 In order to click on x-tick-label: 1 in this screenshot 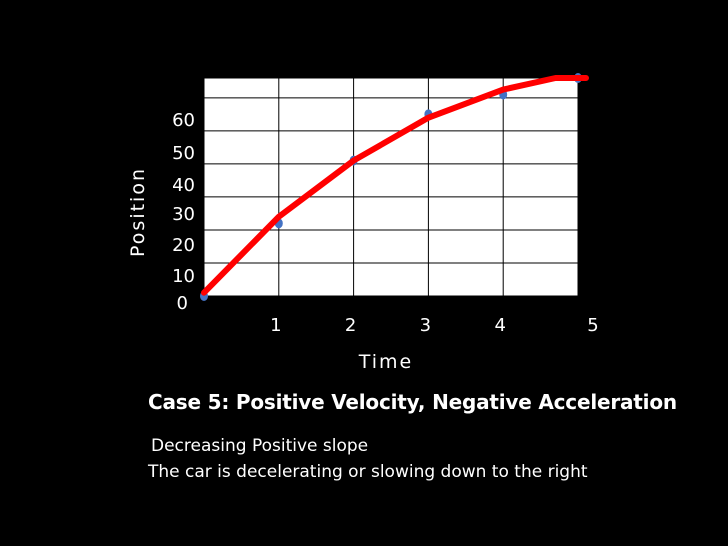, I will do `click(275, 325)`.